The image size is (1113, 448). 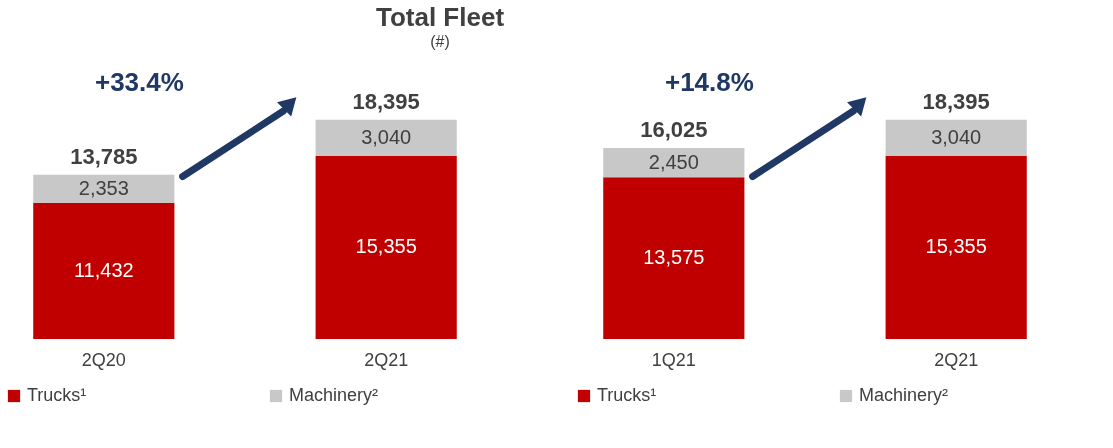 I want to click on text: +14.8%, so click(x=709, y=81).